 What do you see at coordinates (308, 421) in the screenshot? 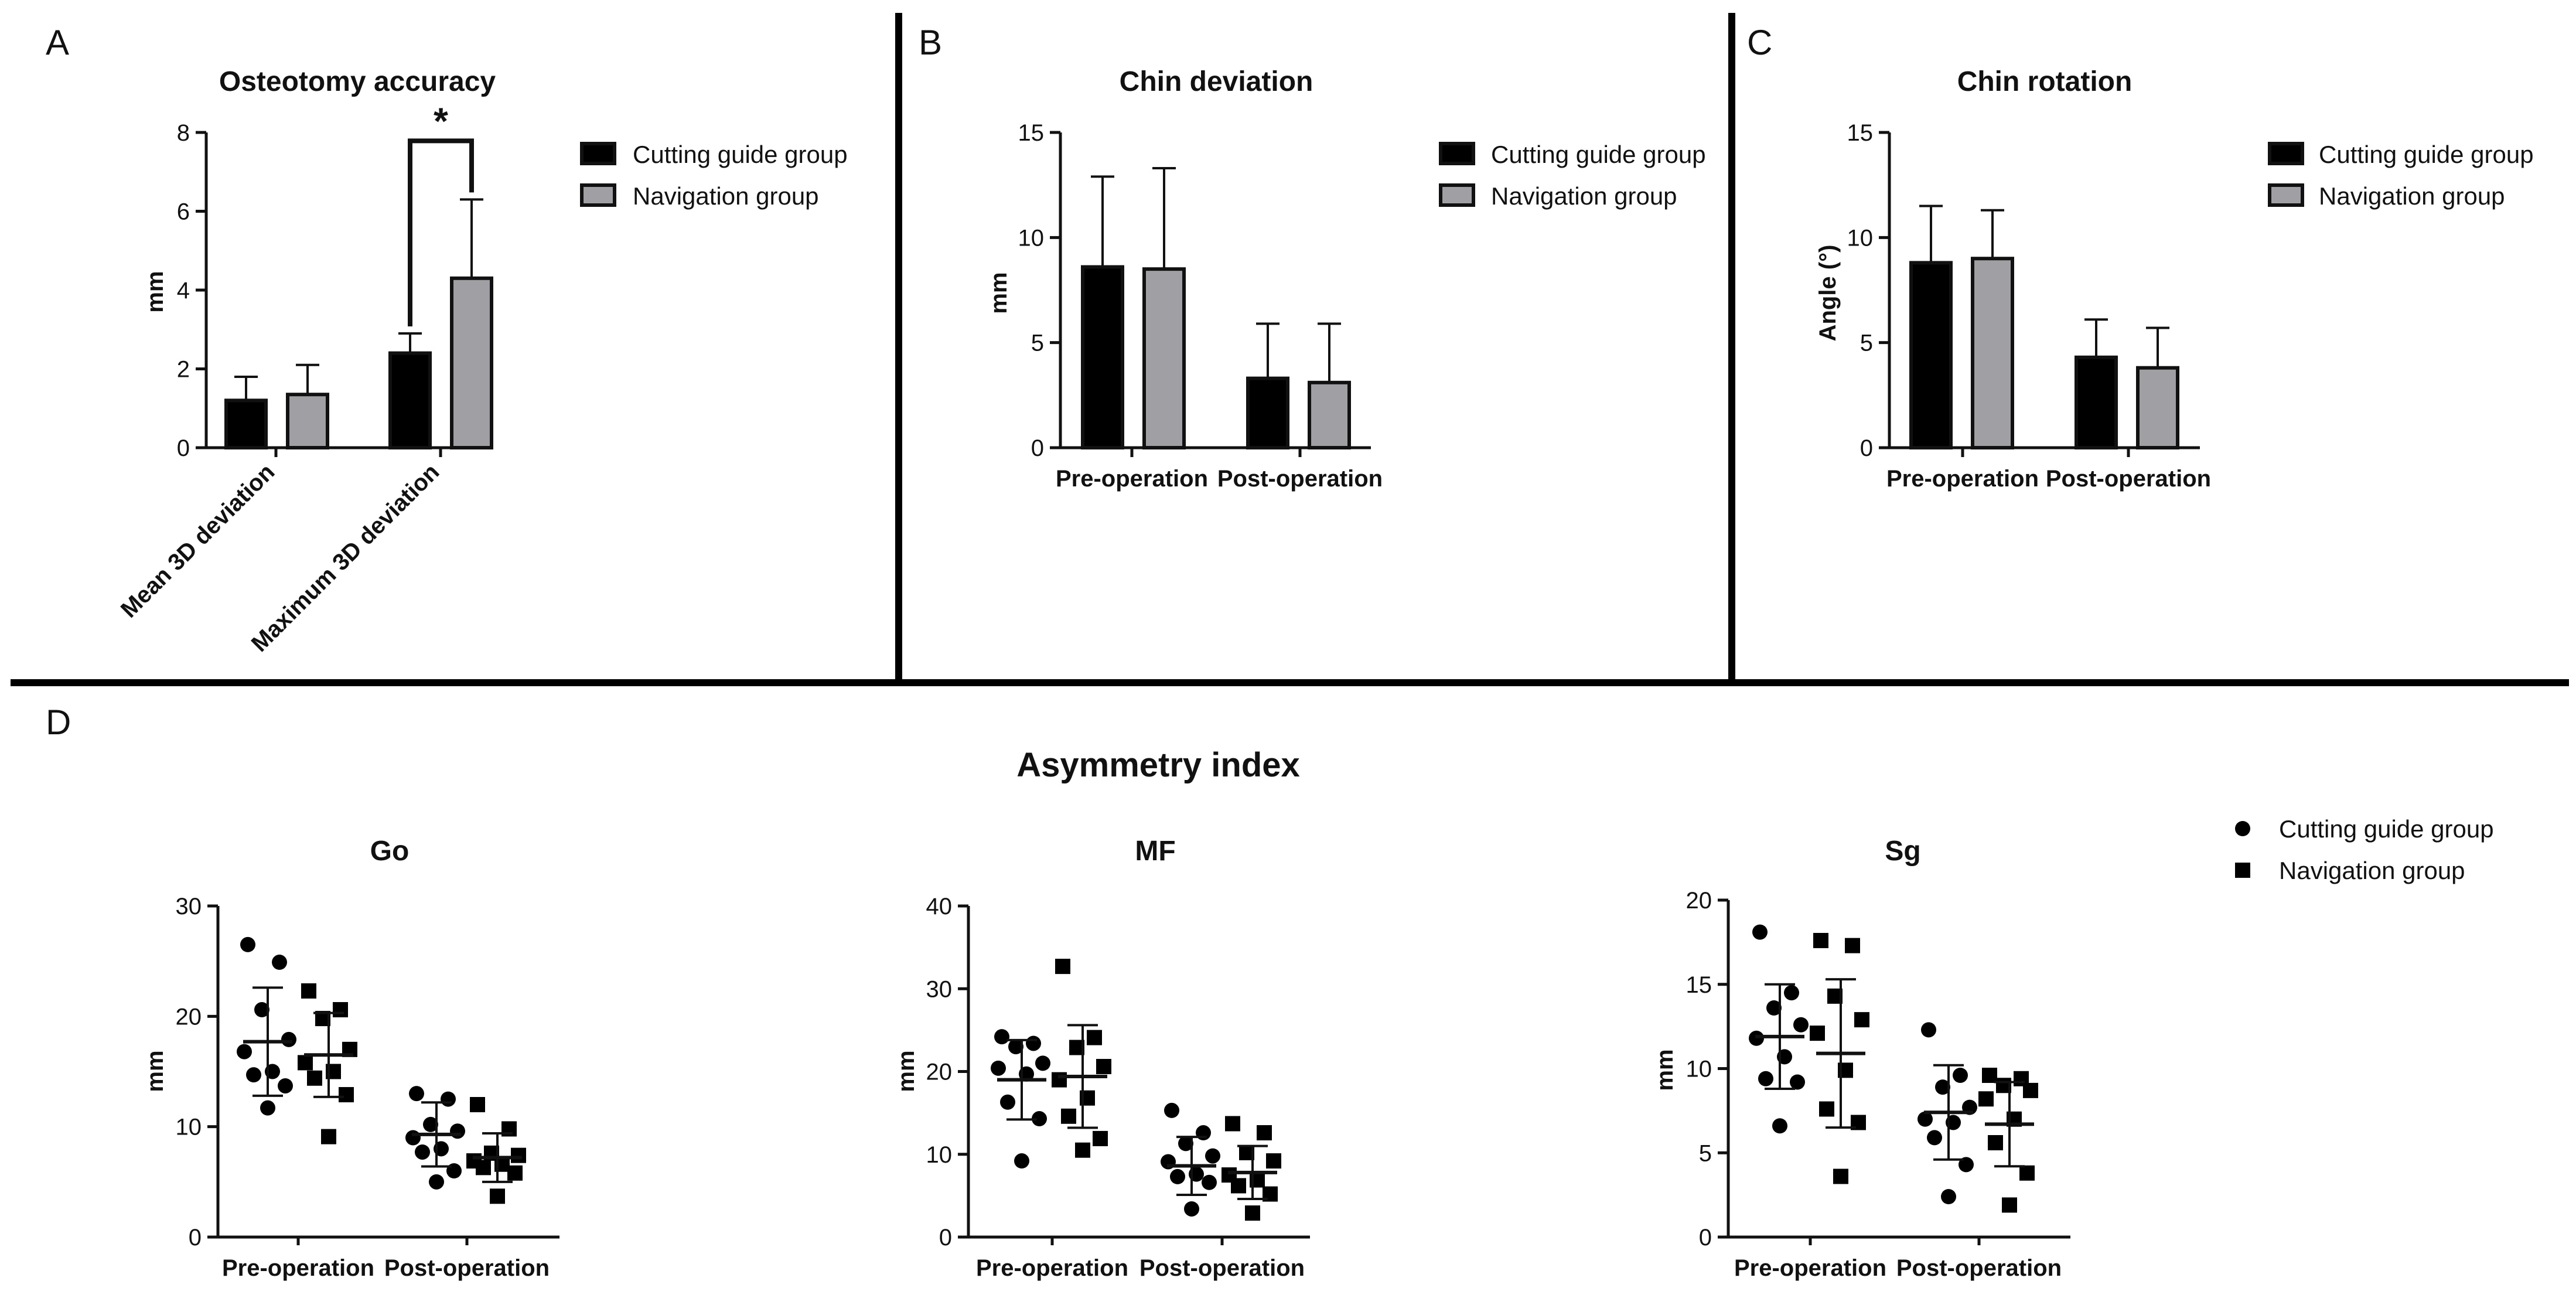
I see `bar-navigation-group-mean-3d-deviation` at bounding box center [308, 421].